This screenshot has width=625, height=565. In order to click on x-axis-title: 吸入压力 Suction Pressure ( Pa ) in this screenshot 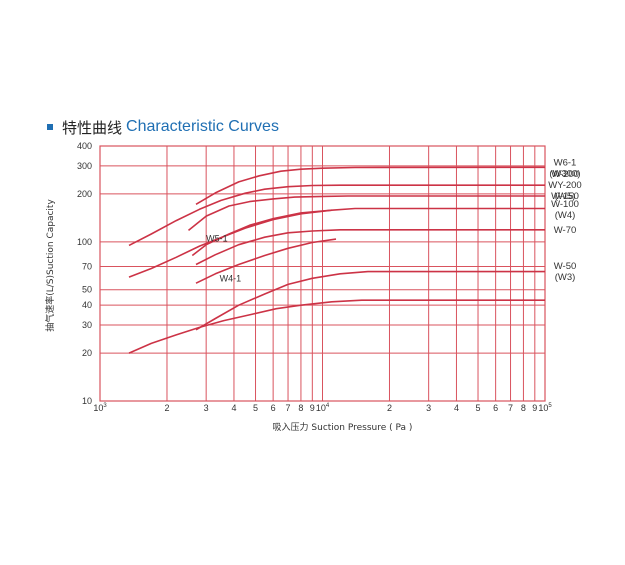, I will do `click(343, 427)`.